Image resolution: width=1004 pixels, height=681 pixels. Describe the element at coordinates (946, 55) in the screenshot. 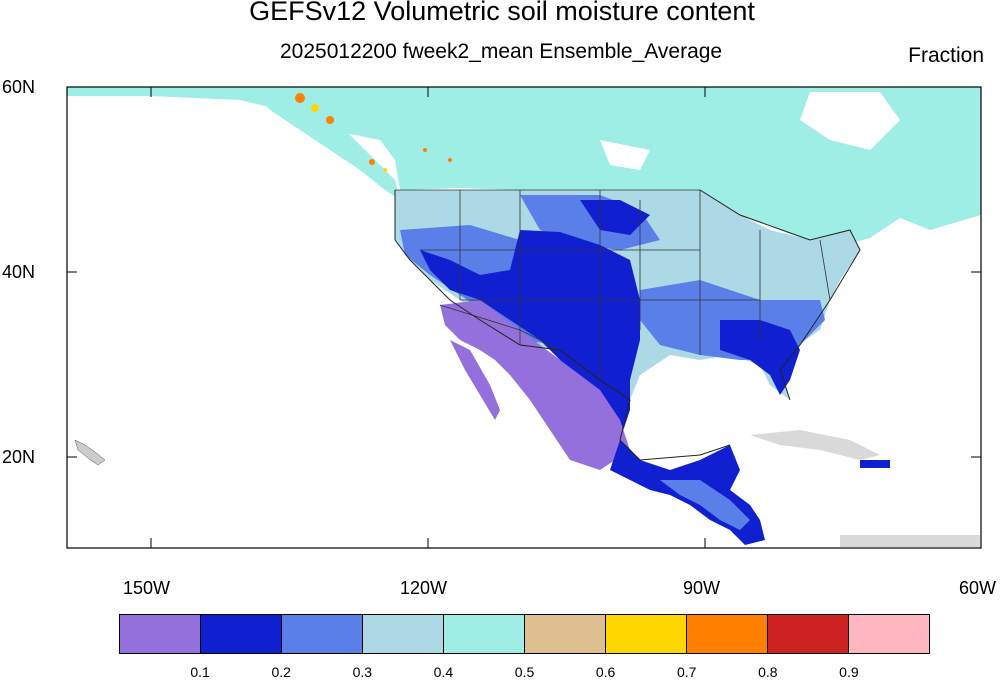

I see `units-label: Fraction` at that location.